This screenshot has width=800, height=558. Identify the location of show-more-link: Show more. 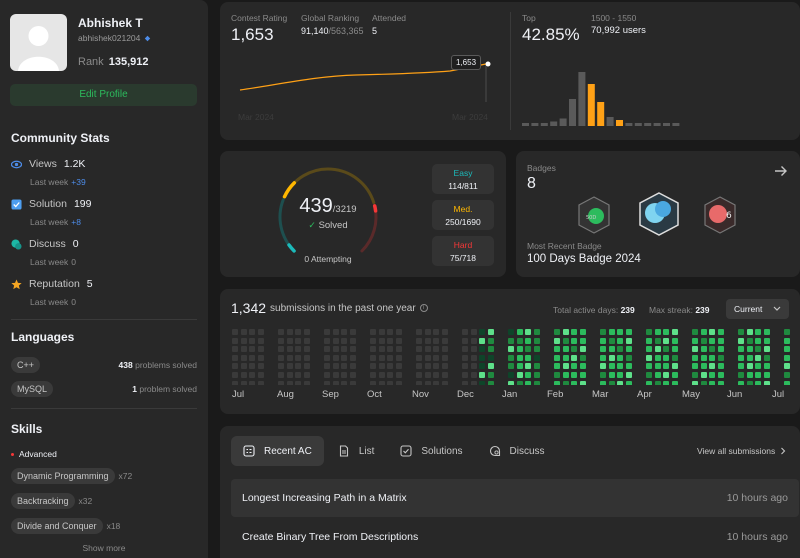
(104, 548).